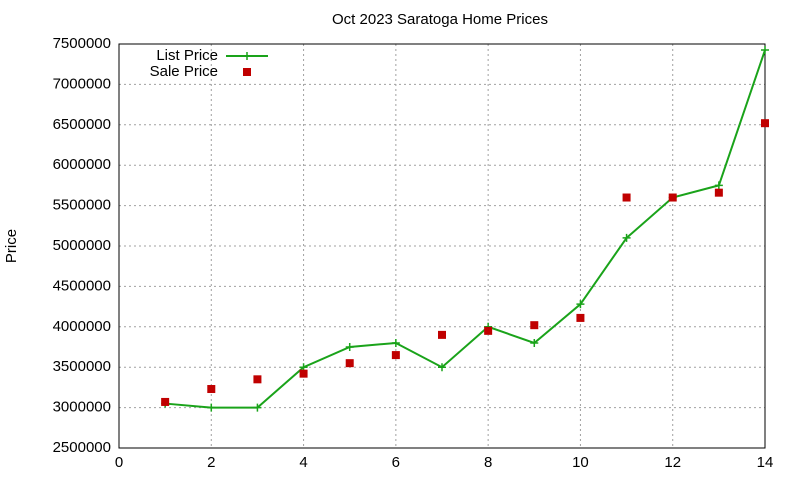  What do you see at coordinates (82, 285) in the screenshot?
I see `y-tick-label: 4500000` at bounding box center [82, 285].